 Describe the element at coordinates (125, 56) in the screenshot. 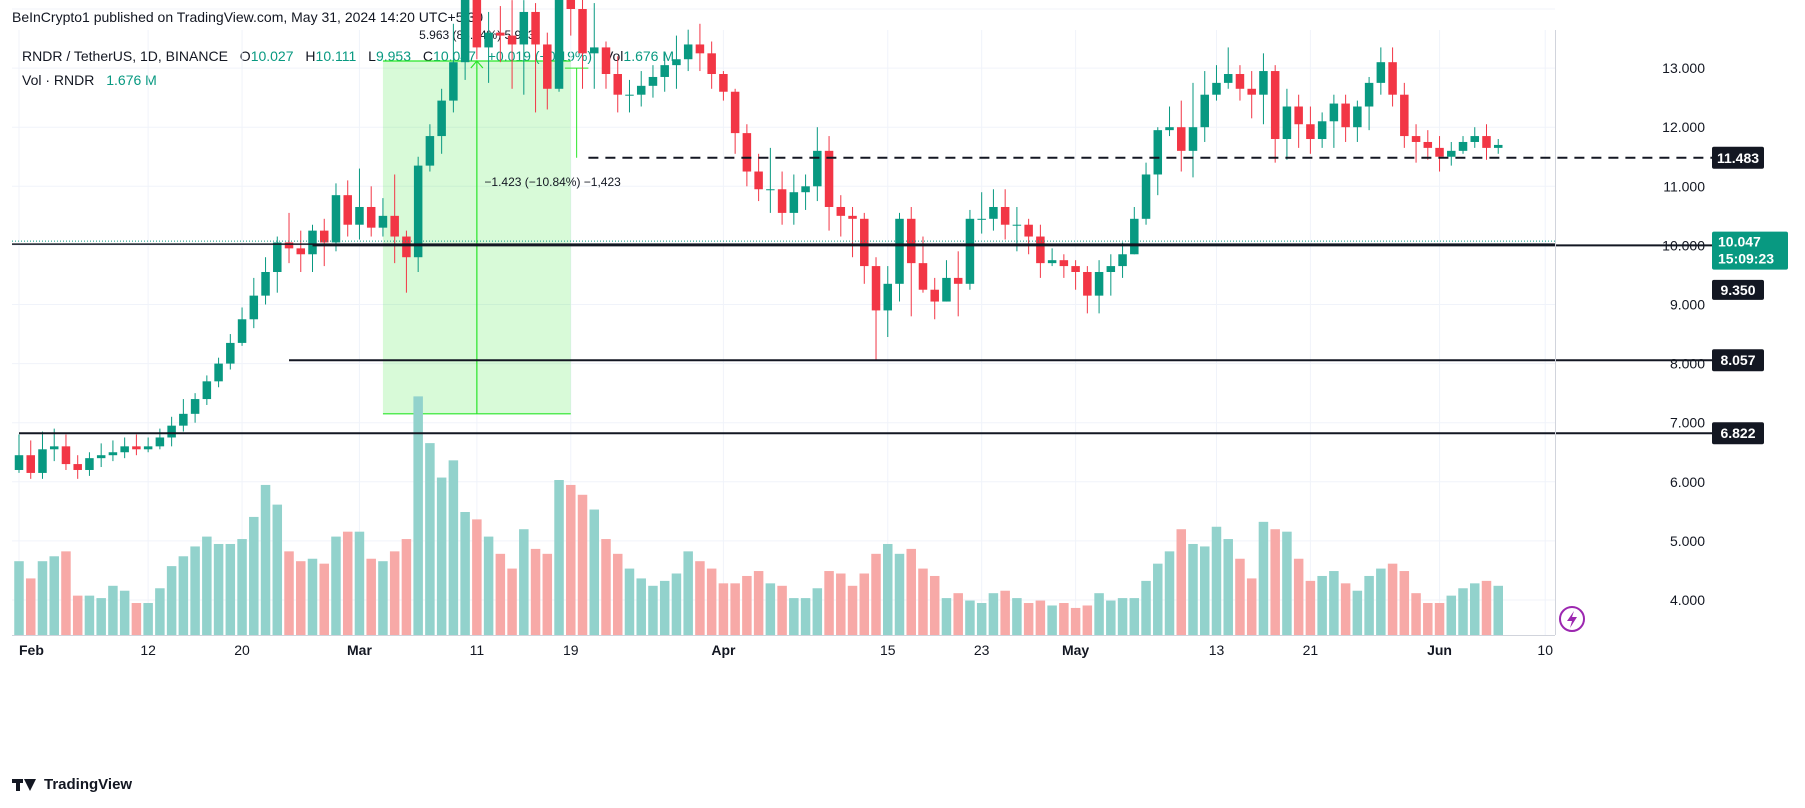

I see `legend-symbol: RNDR / TetherUS, 1D, BINANCE` at that location.